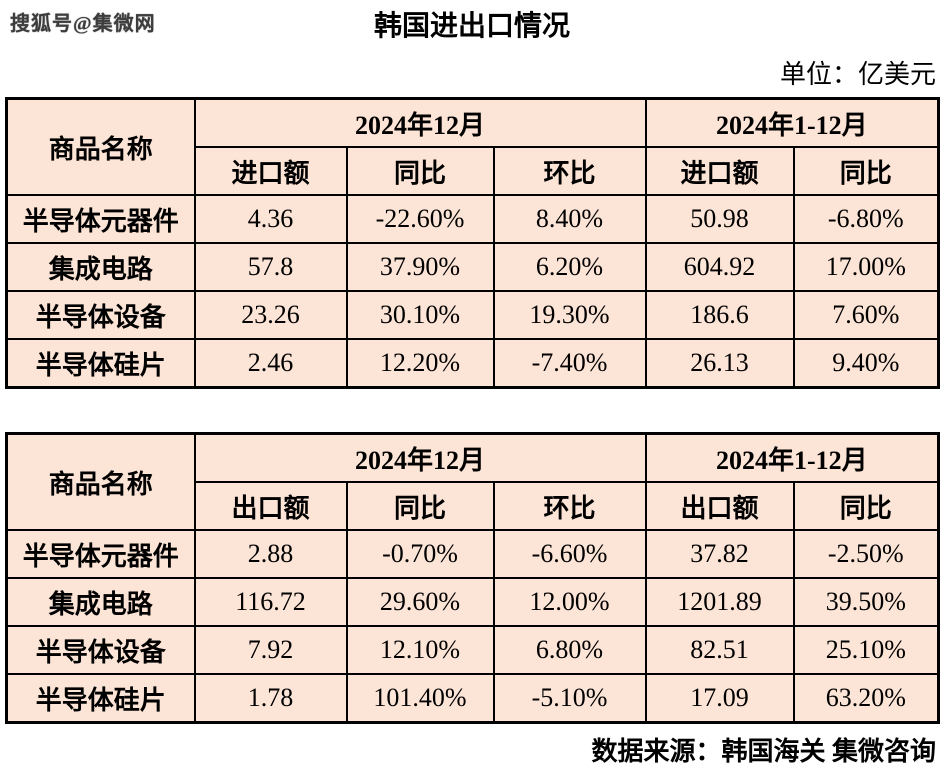 The height and width of the screenshot is (770, 944). What do you see at coordinates (270, 315) in the screenshot?
I see `table-cell: 23.26` at bounding box center [270, 315].